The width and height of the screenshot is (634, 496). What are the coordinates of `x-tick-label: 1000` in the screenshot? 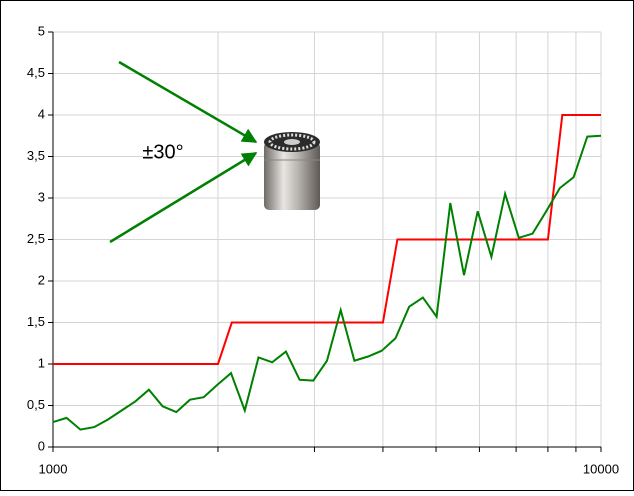 It's located at (53, 468).